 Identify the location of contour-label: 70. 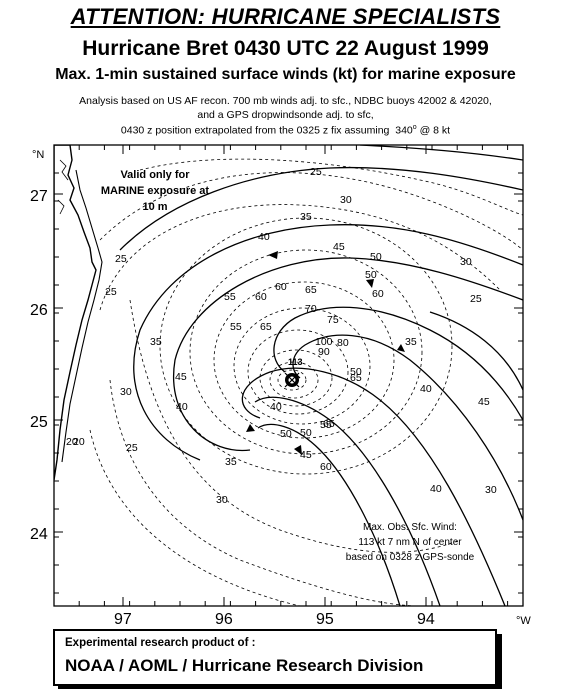
(311, 309).